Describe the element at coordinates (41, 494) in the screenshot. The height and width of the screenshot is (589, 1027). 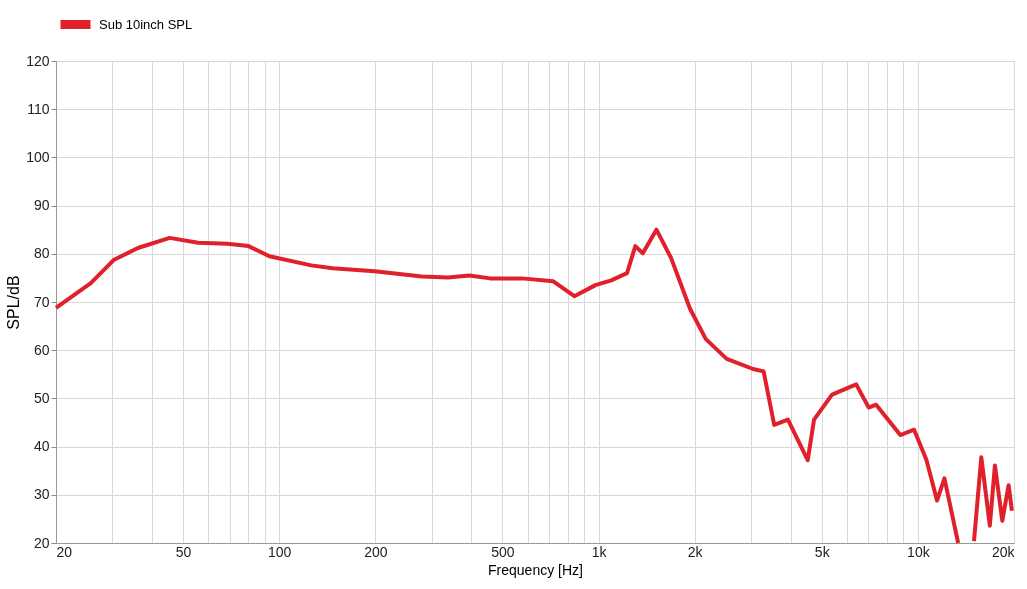
I see `y-tick-label: 30` at that location.